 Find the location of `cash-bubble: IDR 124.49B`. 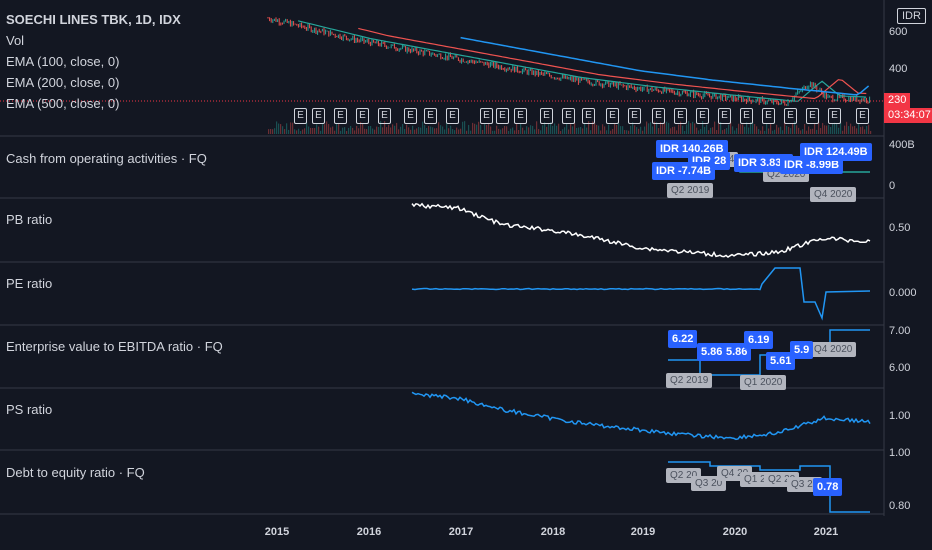

cash-bubble: IDR 124.49B is located at coordinates (836, 152).